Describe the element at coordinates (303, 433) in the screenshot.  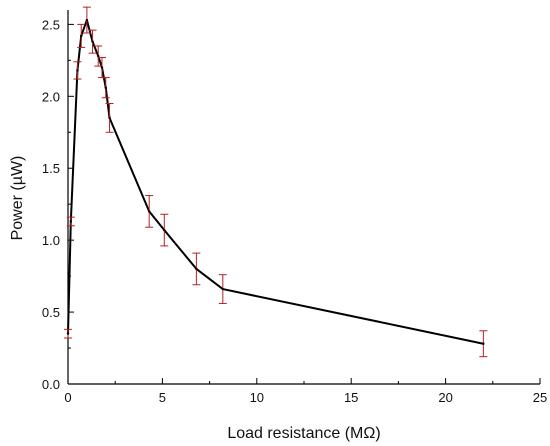
I see `x-axis-title: Load resistance (MΩ)` at that location.